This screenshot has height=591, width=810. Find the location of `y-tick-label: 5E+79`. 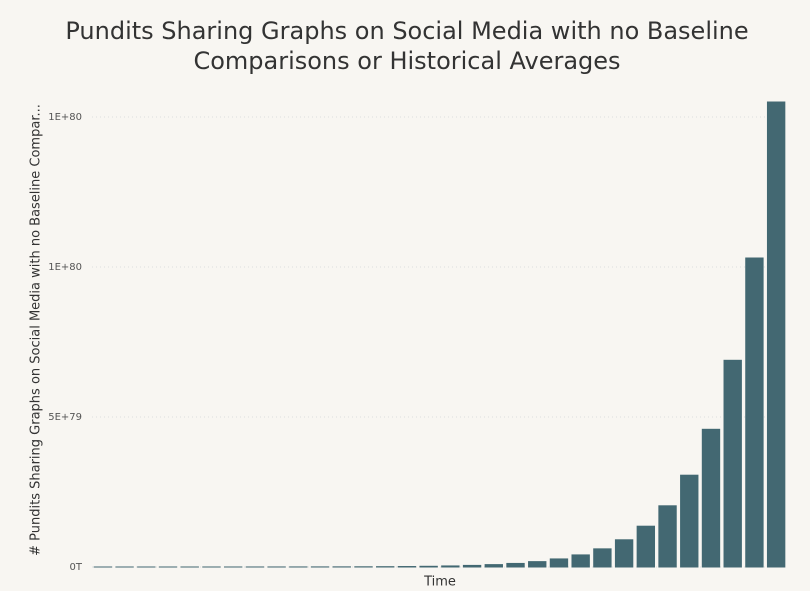

y-tick-label: 5E+79 is located at coordinates (65, 417).